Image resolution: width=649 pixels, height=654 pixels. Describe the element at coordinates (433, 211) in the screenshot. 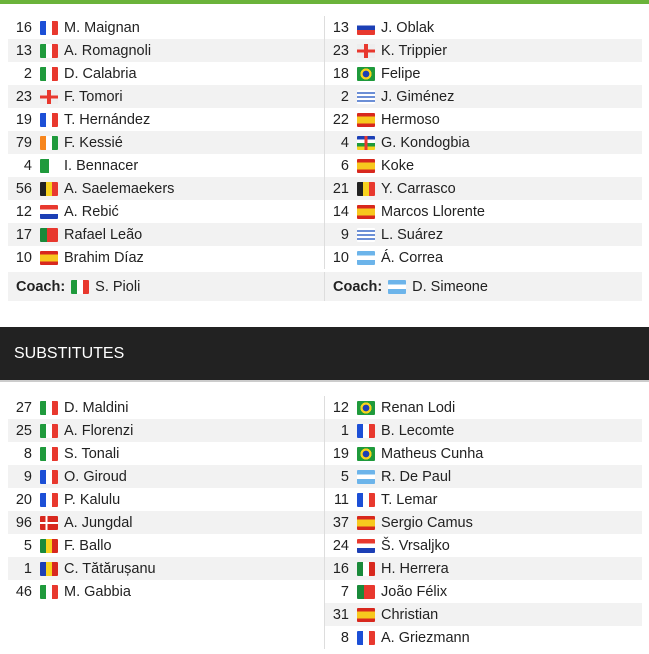

I see `player-name: Marcos Llorente` at that location.